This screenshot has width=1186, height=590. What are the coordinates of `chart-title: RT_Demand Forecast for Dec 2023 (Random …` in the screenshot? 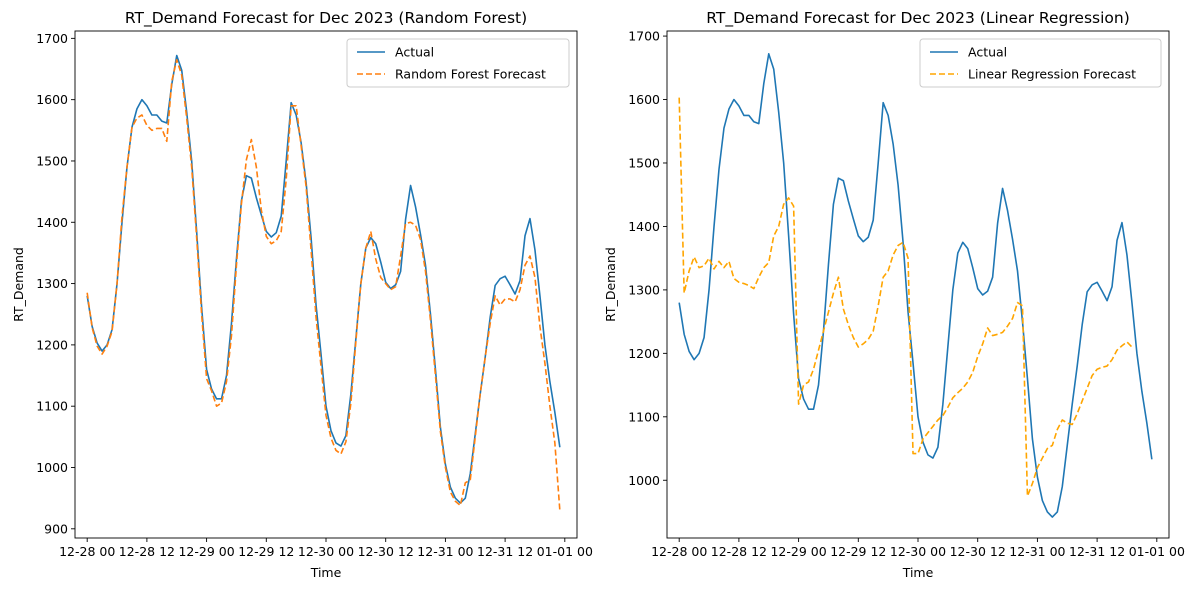 It's located at (326, 18).